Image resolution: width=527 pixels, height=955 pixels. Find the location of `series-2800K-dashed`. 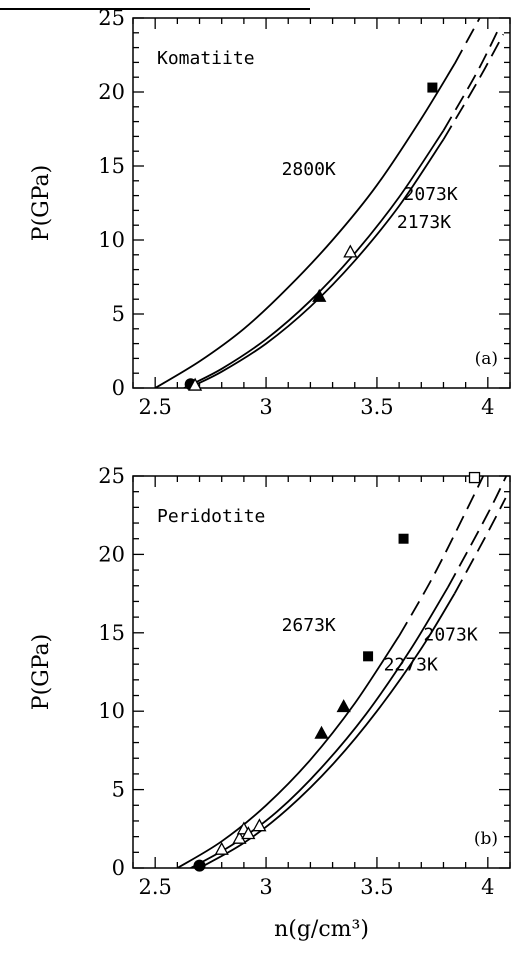

series-2800K-dashed is located at coordinates (467, 41).